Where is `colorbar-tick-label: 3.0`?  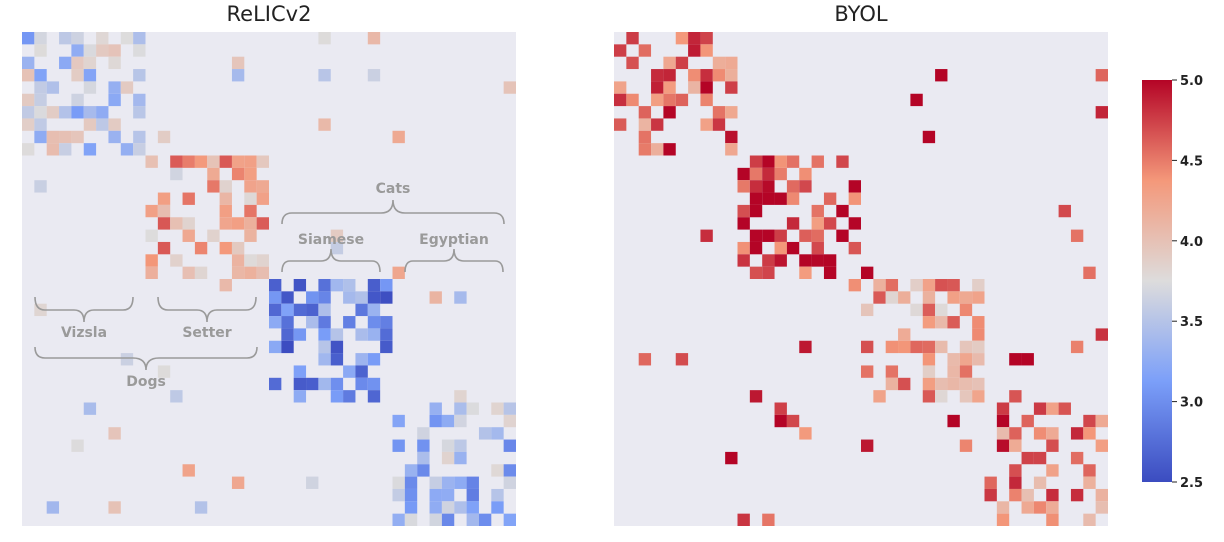
colorbar-tick-label: 3.0 is located at coordinates (1191, 403).